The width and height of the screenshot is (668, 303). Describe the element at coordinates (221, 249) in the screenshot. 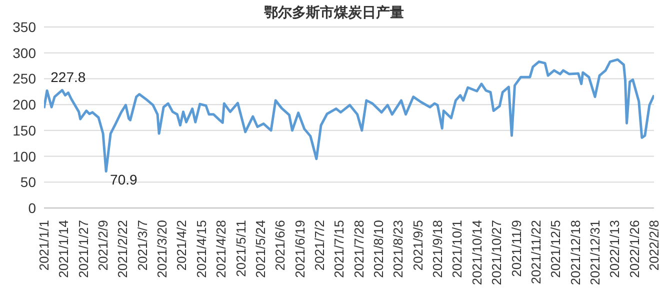

I see `x-tick-label: 2021/4/28` at that location.